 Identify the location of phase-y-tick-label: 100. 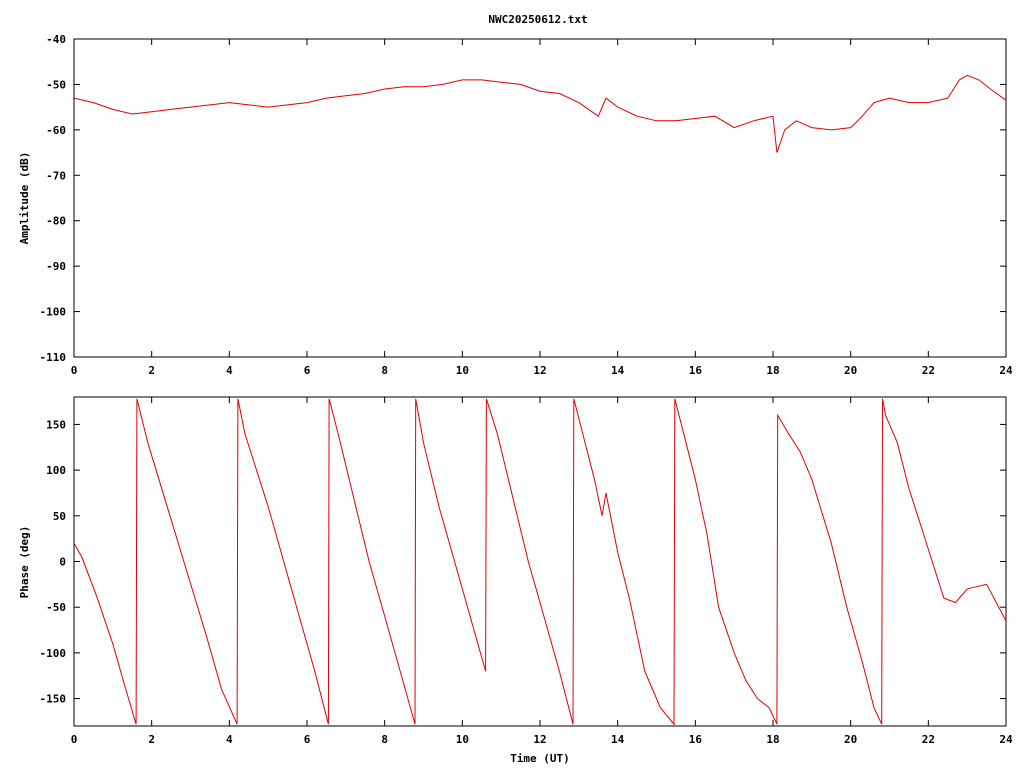
(56, 470).